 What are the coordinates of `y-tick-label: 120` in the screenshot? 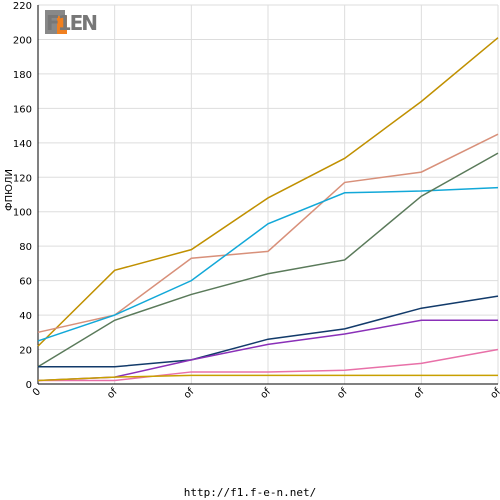 It's located at (22, 178).